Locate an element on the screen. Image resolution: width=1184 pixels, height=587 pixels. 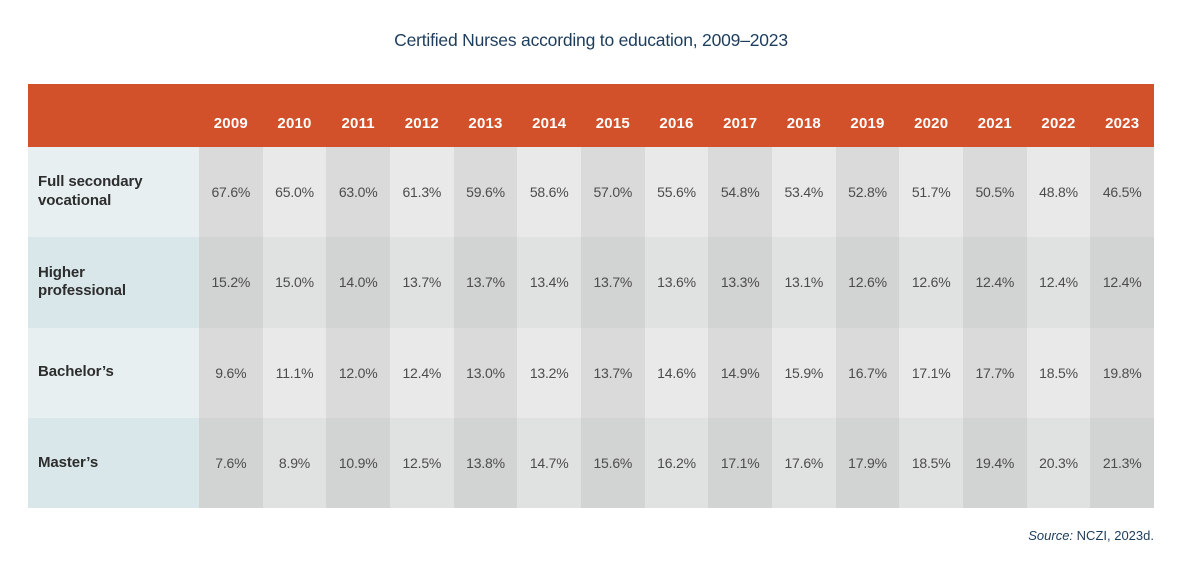
table-cell-2010: 8.9% is located at coordinates (294, 462).